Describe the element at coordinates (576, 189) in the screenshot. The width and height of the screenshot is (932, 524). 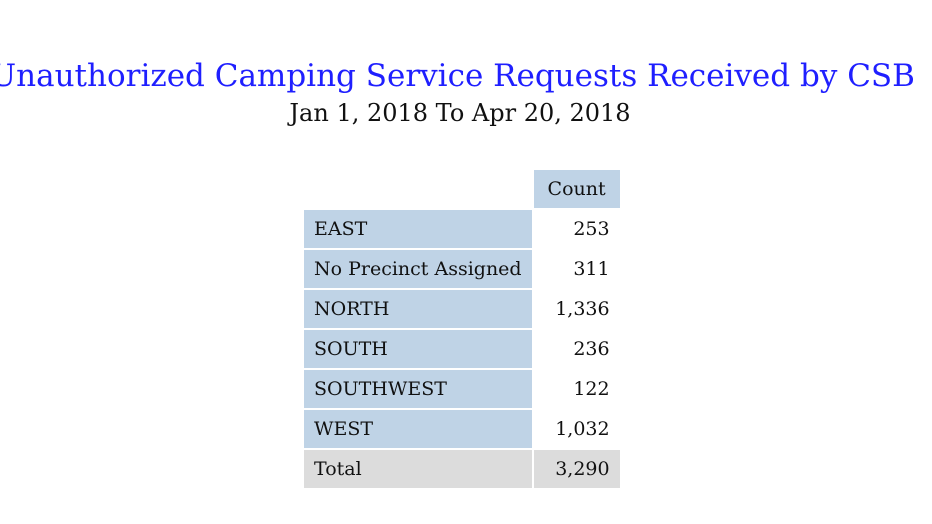
I see `count-column-header: Count` at that location.